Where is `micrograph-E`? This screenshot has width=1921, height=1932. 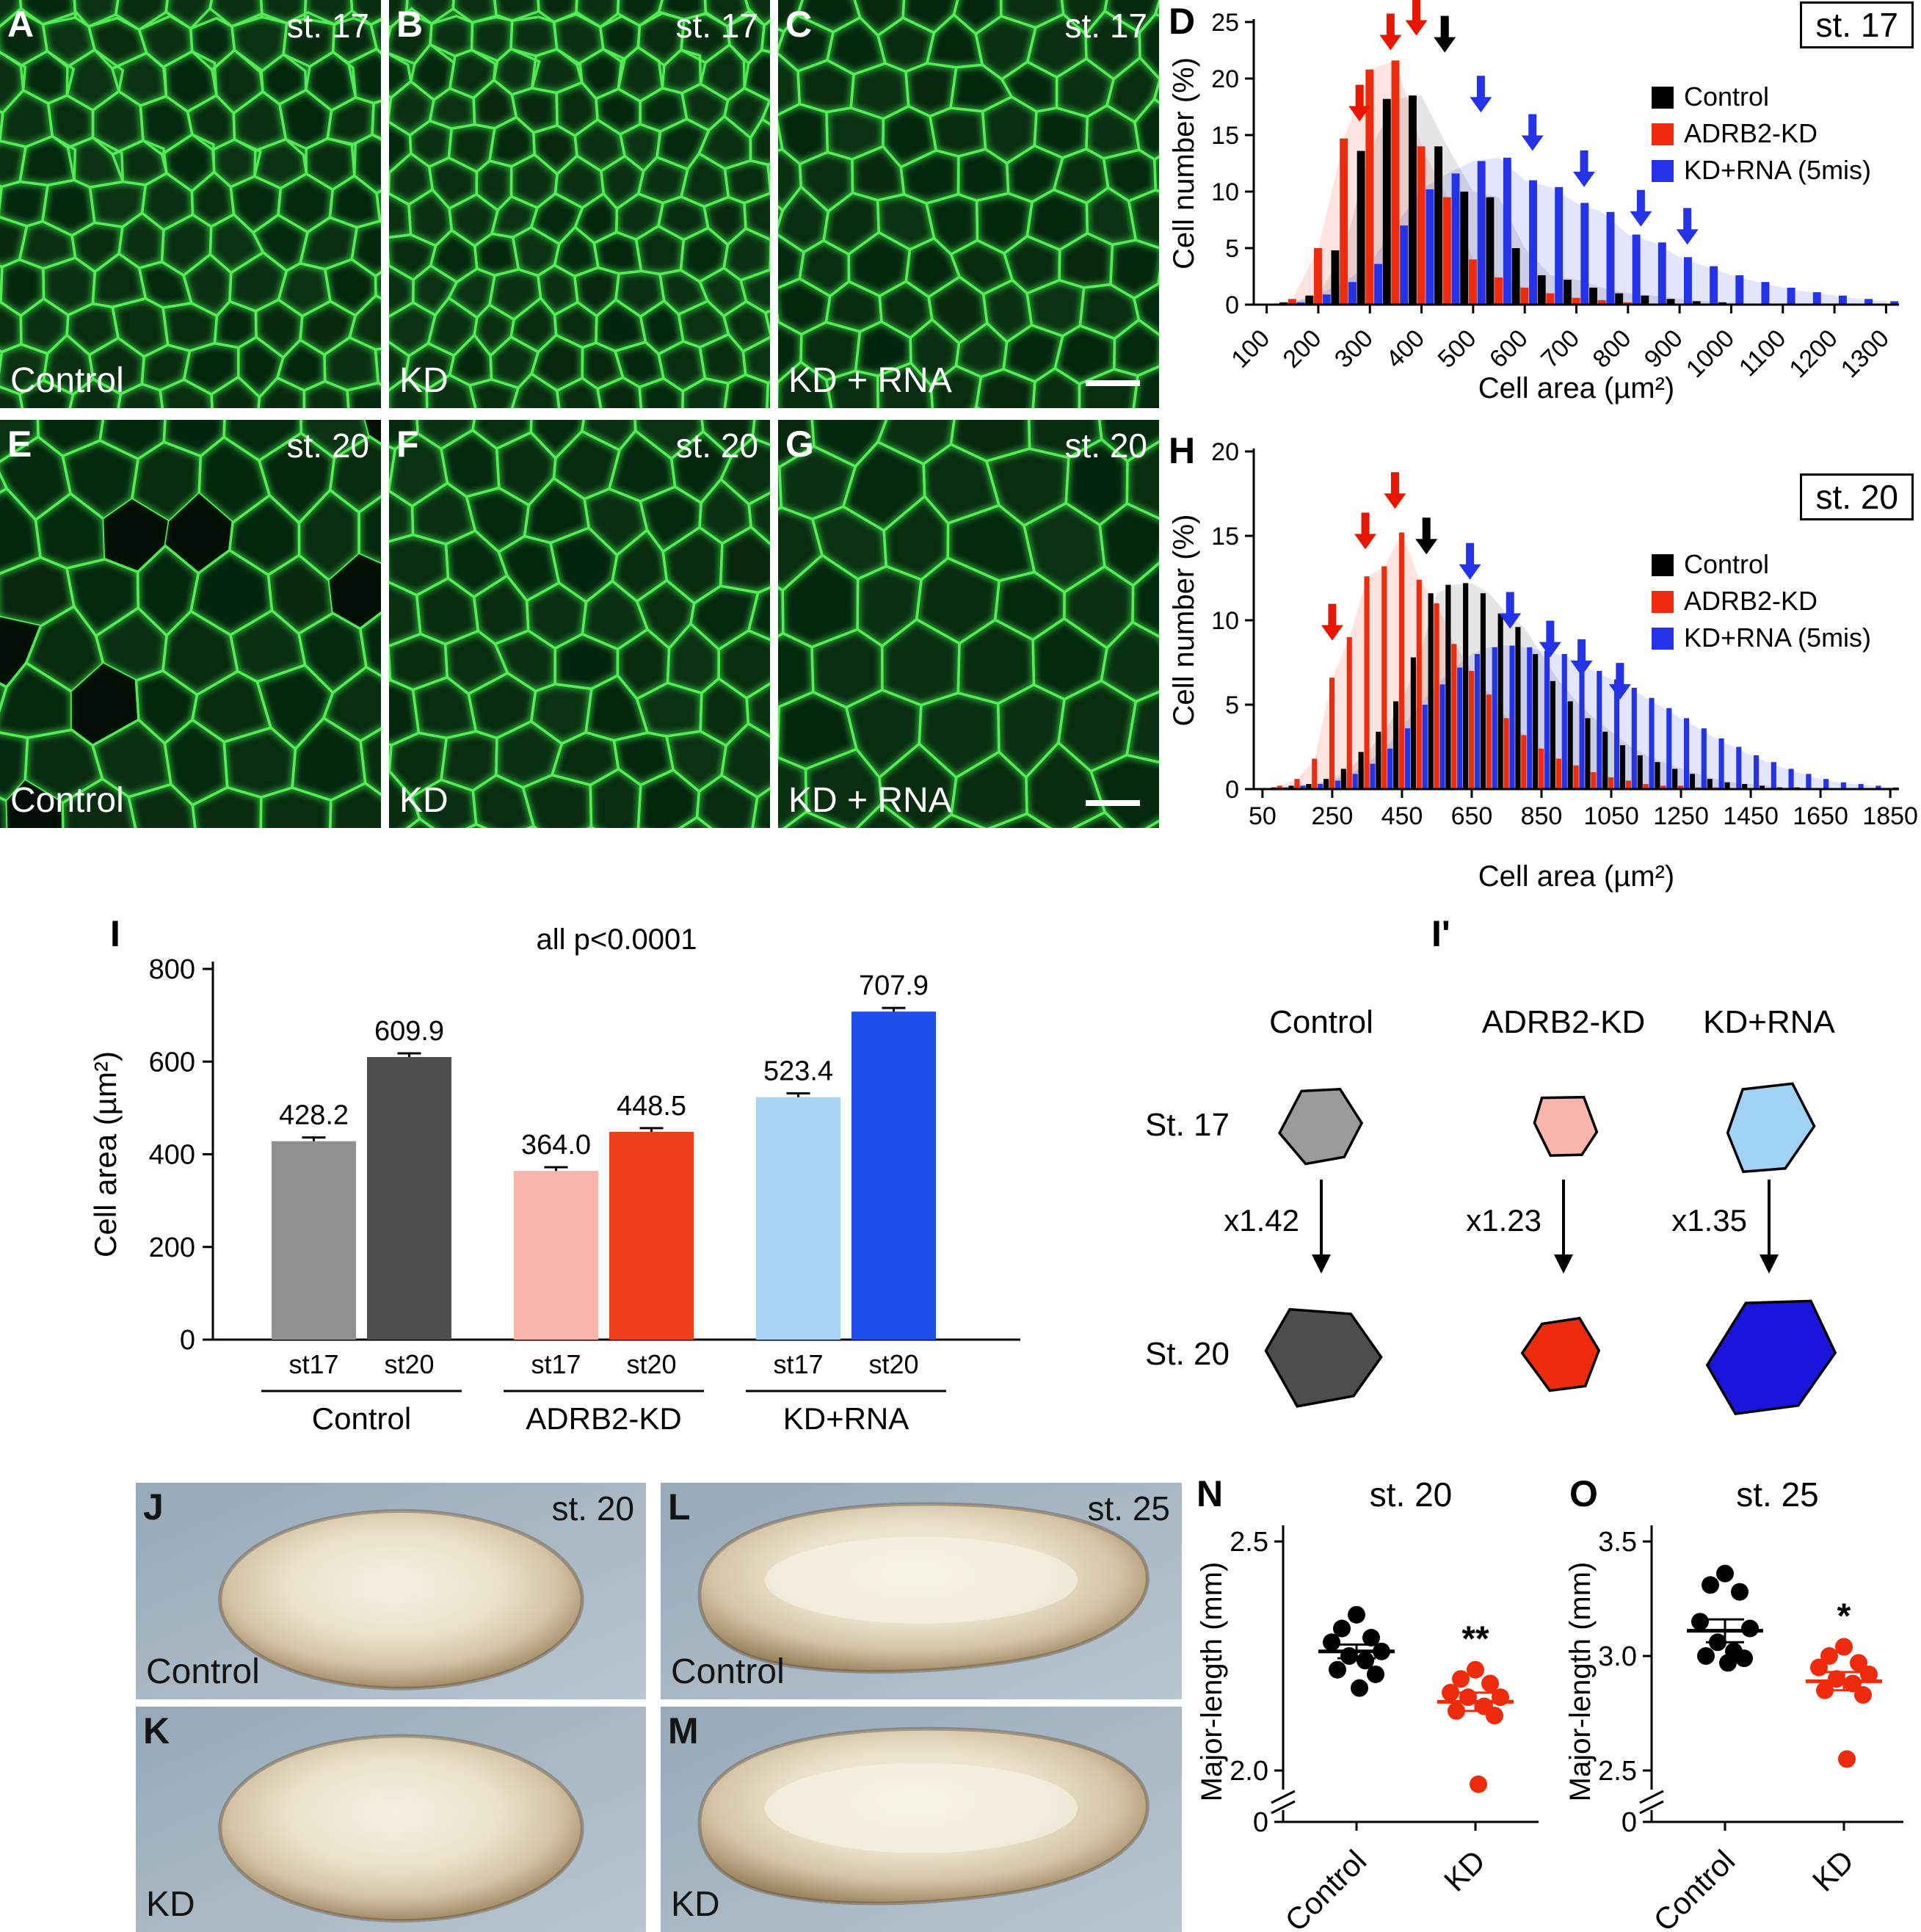
micrograph-E is located at coordinates (191, 624).